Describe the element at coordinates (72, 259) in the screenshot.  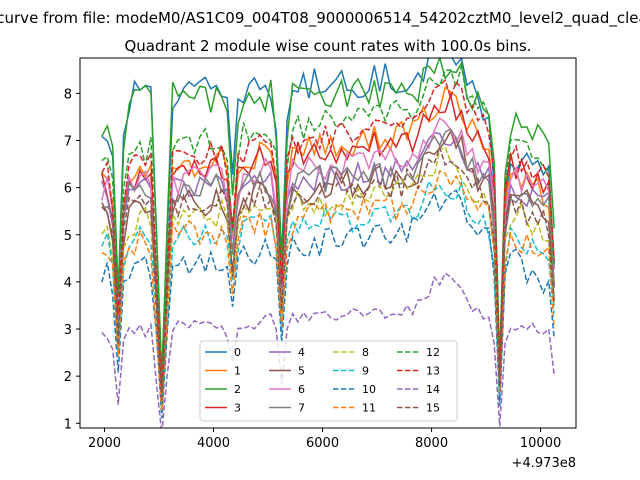
I see `y-axis: 1 2 3 4 5 6 7 8` at that location.